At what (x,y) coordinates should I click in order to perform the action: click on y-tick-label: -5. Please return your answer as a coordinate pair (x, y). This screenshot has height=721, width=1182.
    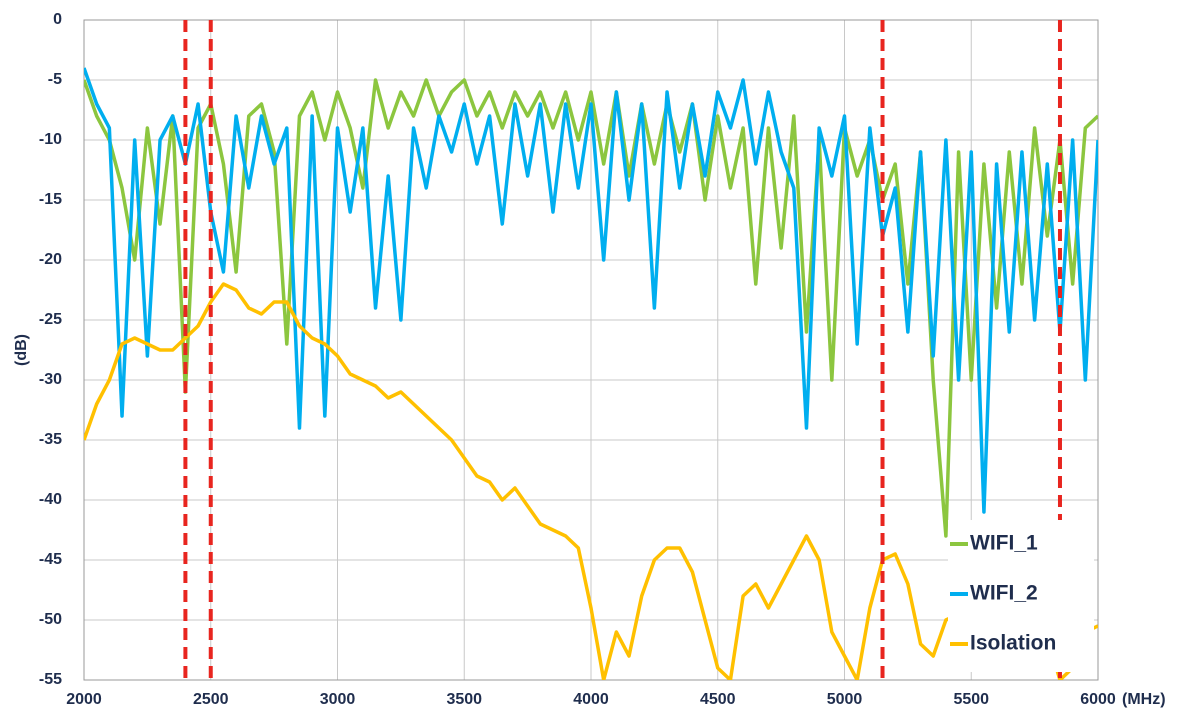
    Looking at the image, I should click on (55, 79).